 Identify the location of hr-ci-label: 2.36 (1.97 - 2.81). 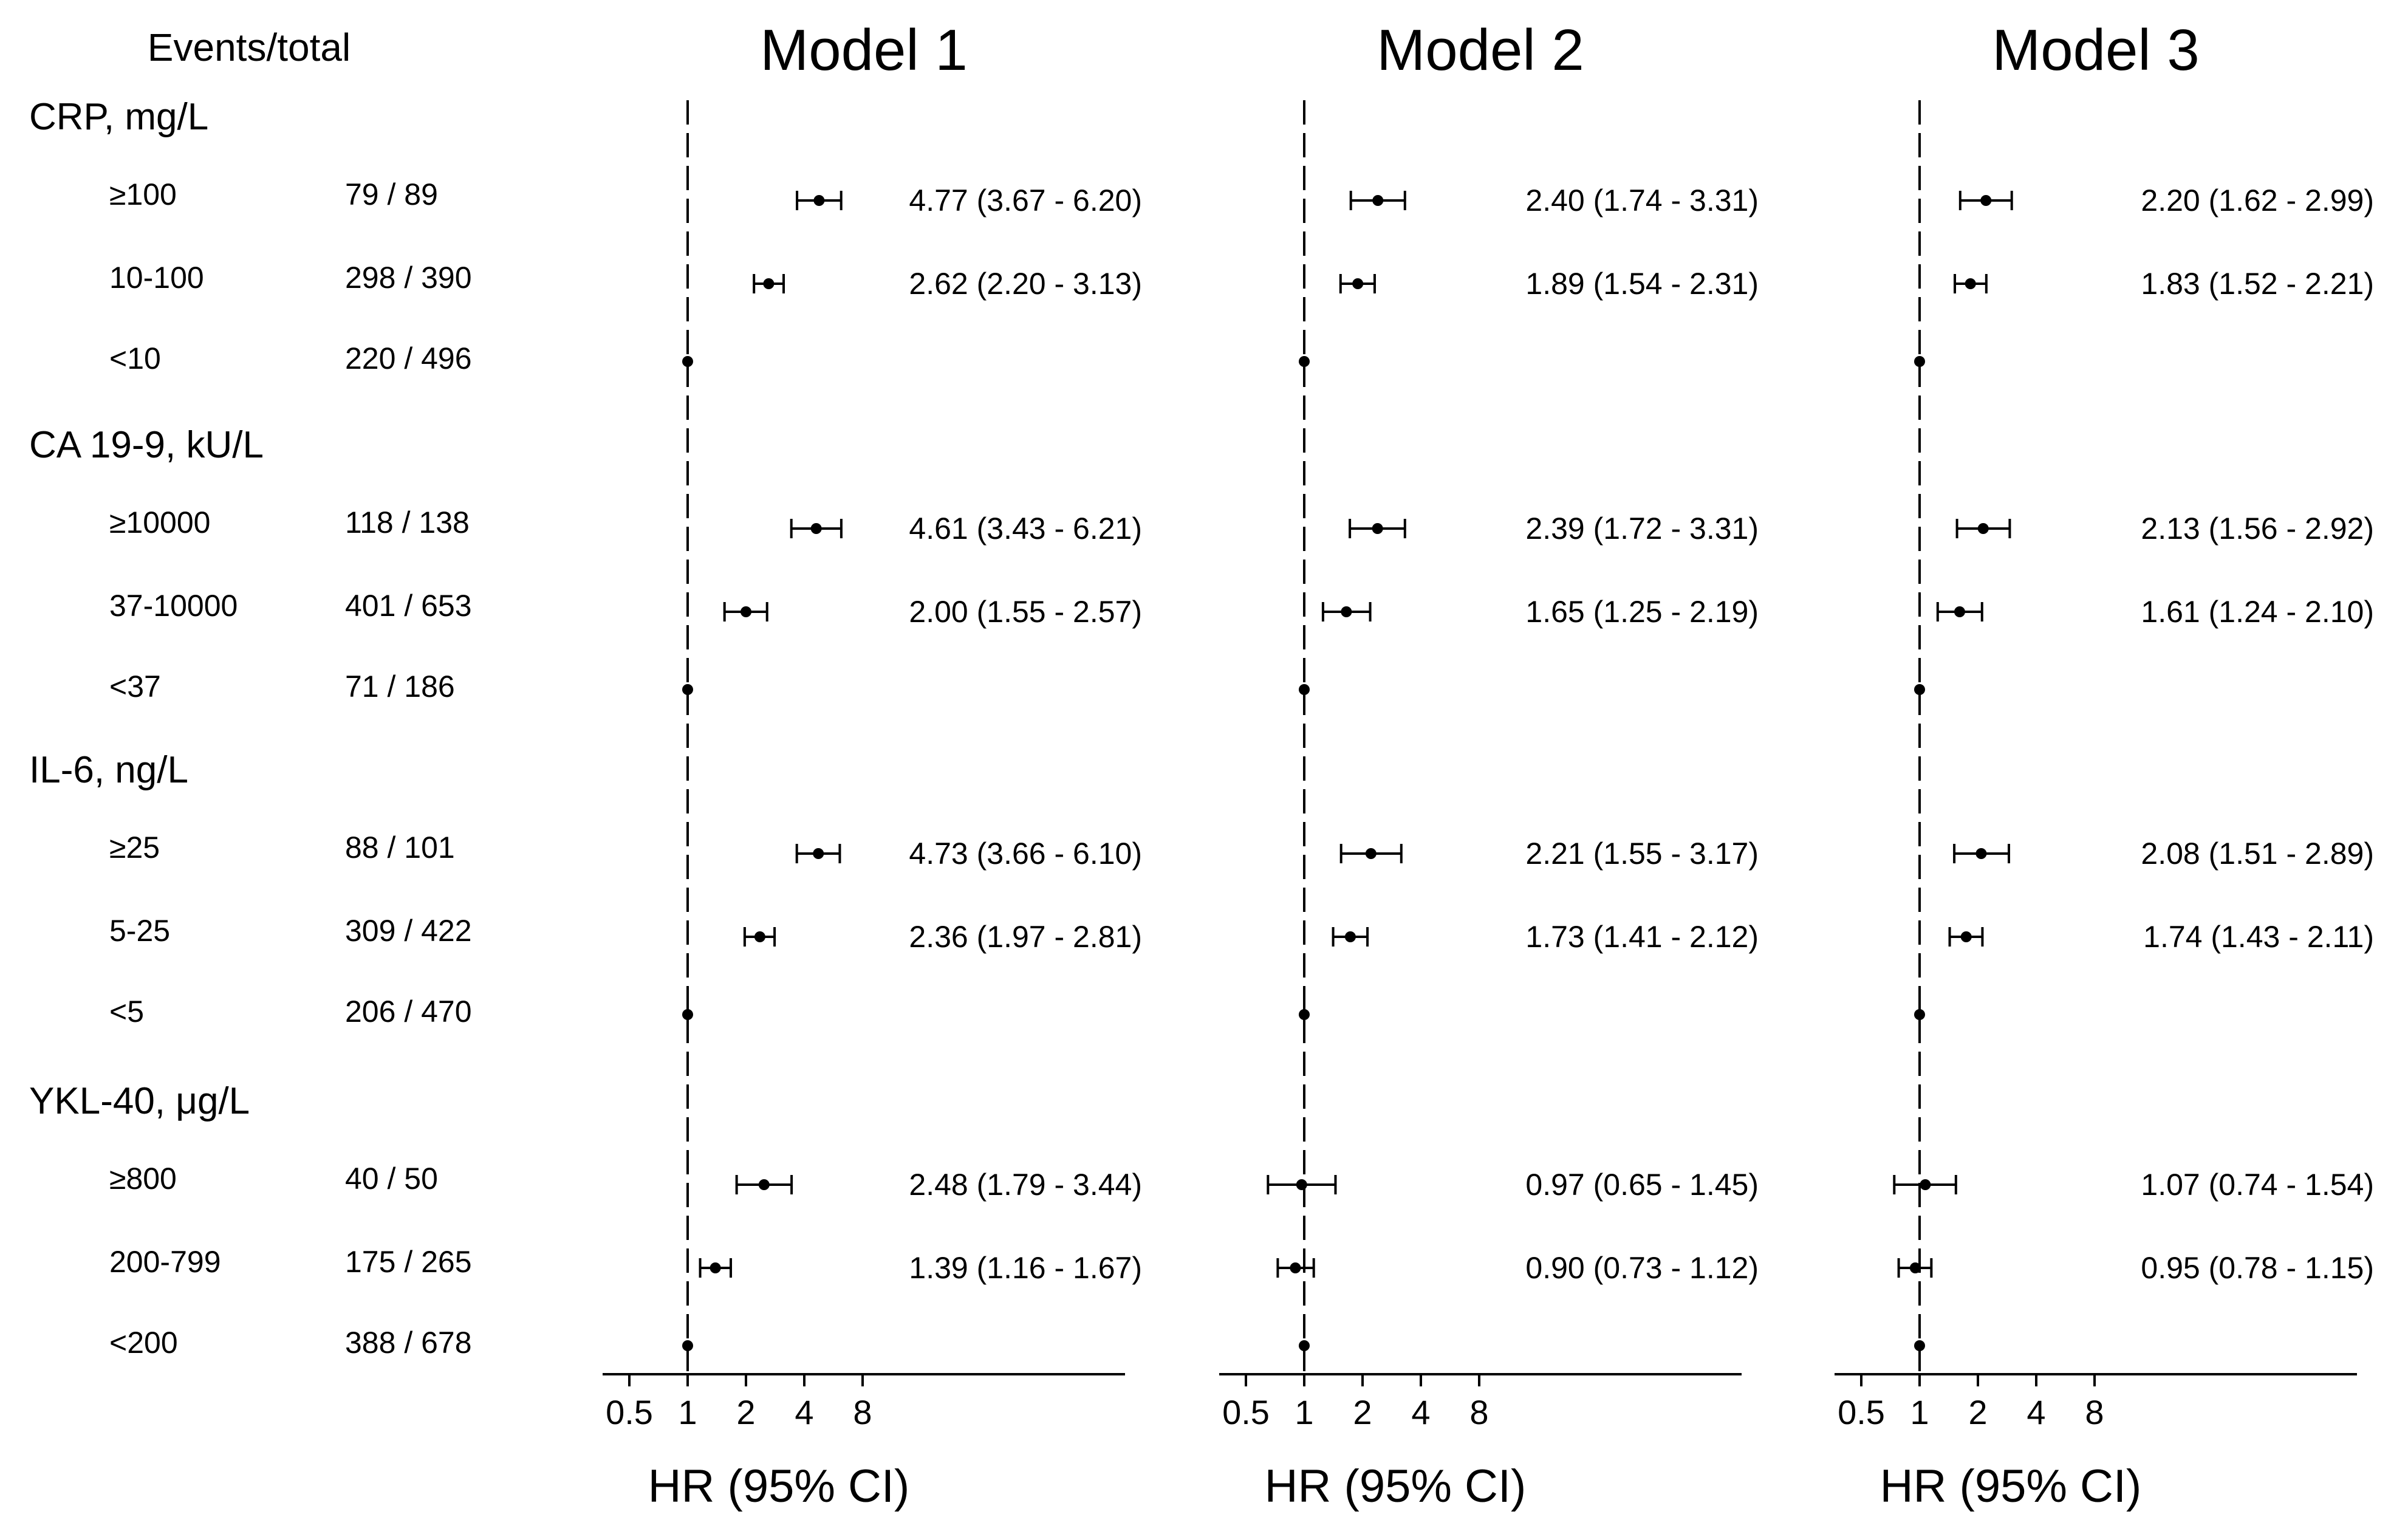
(1025, 937).